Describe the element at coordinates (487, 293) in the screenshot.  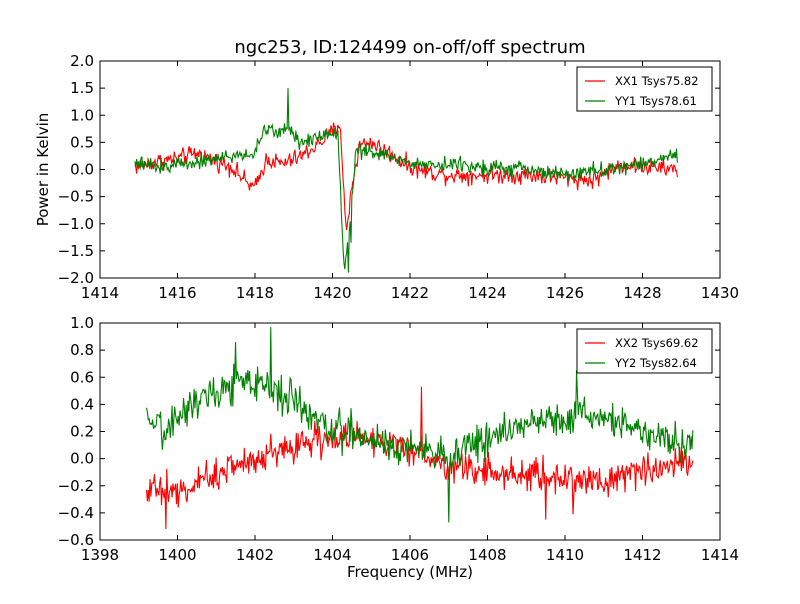
I see `x-tick-label: 1424` at that location.